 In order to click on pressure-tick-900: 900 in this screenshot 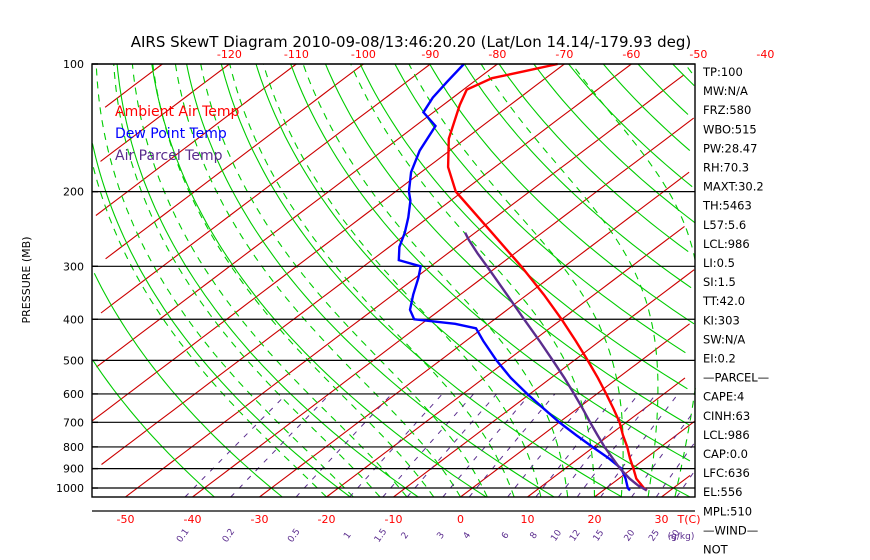, I will do `click(73, 469)`.